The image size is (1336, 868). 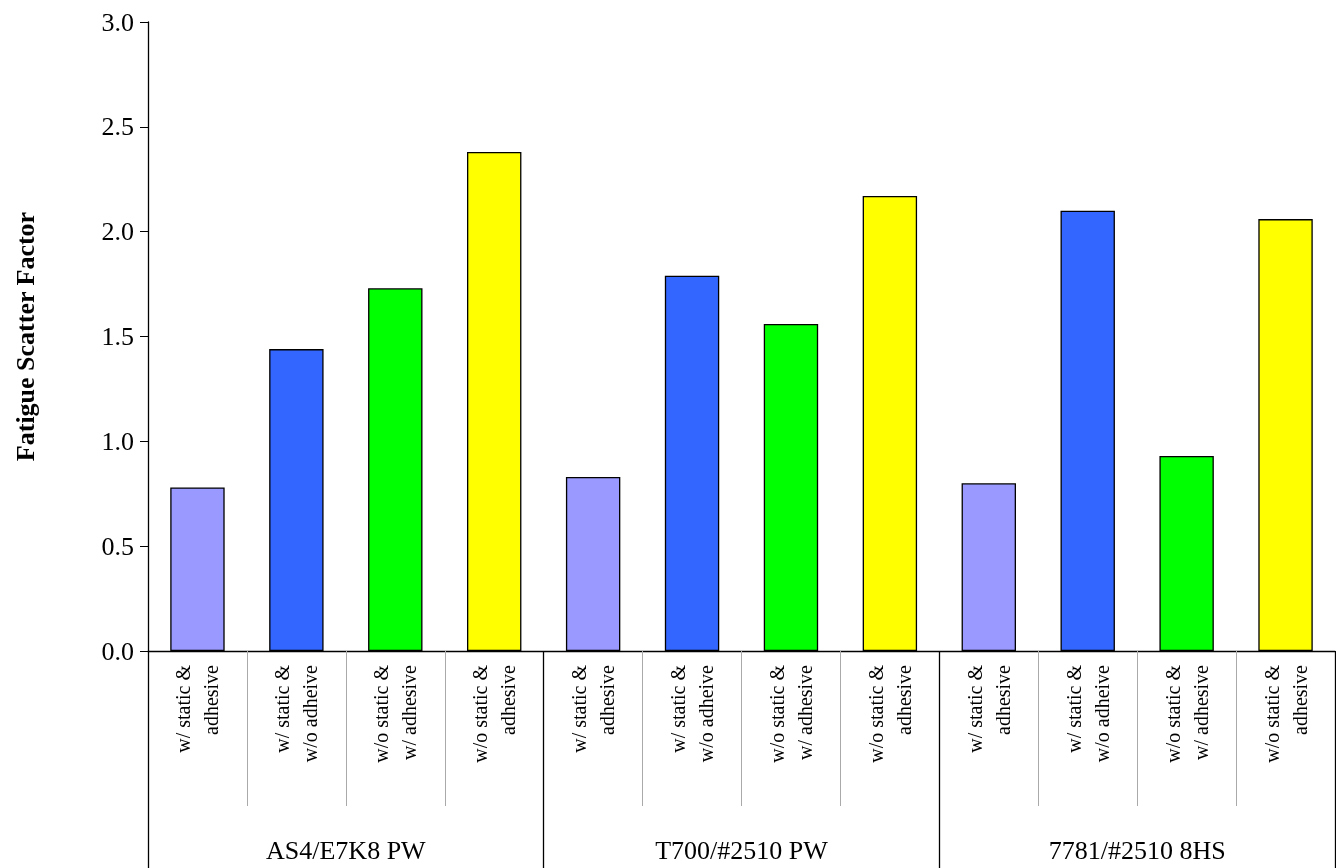 What do you see at coordinates (117, 336) in the screenshot?
I see `y-tick-label: 1.5` at bounding box center [117, 336].